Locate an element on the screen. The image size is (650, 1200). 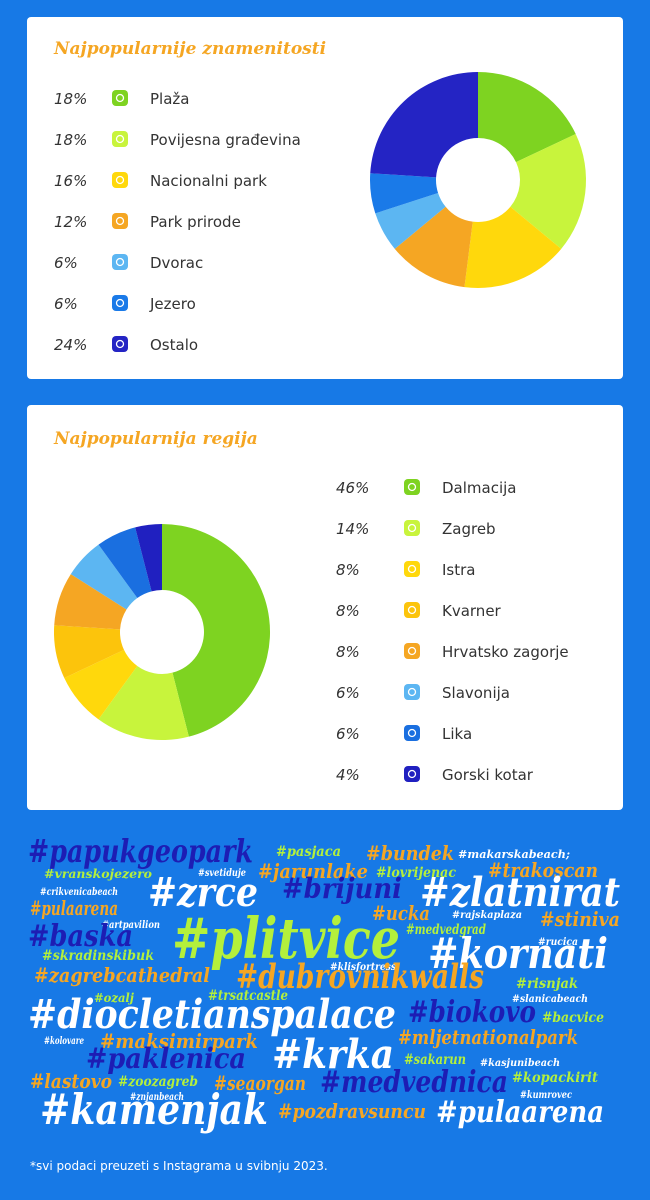
hashtag: #zlatnirat is located at coordinates (520, 892).